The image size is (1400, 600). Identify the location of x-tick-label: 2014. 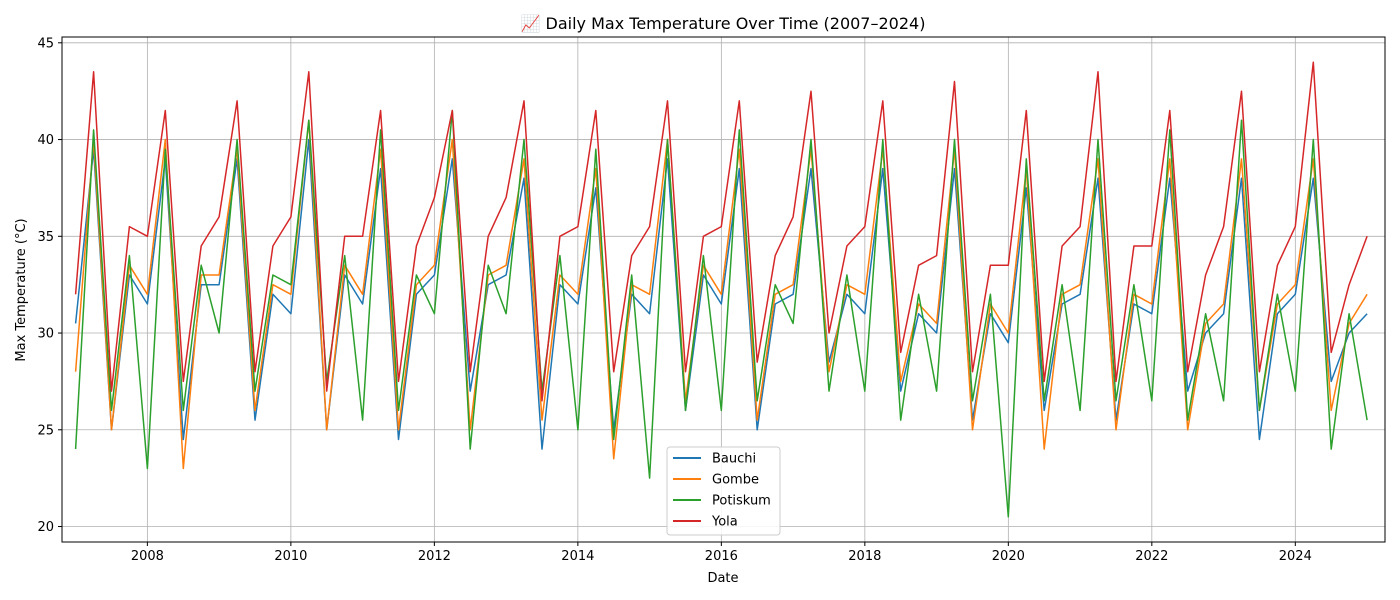
(577, 556).